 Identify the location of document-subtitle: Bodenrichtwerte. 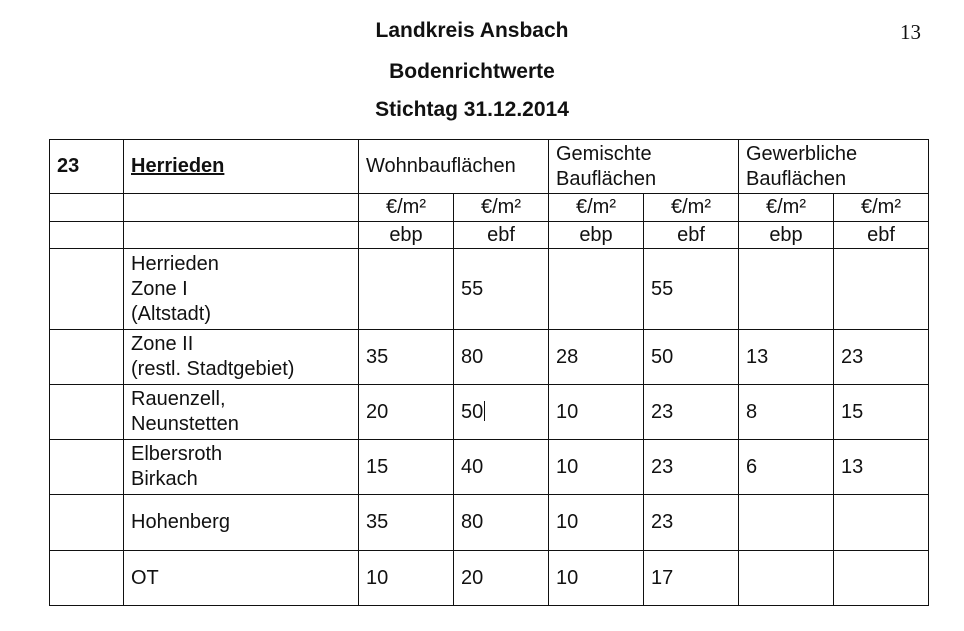
(472, 71).